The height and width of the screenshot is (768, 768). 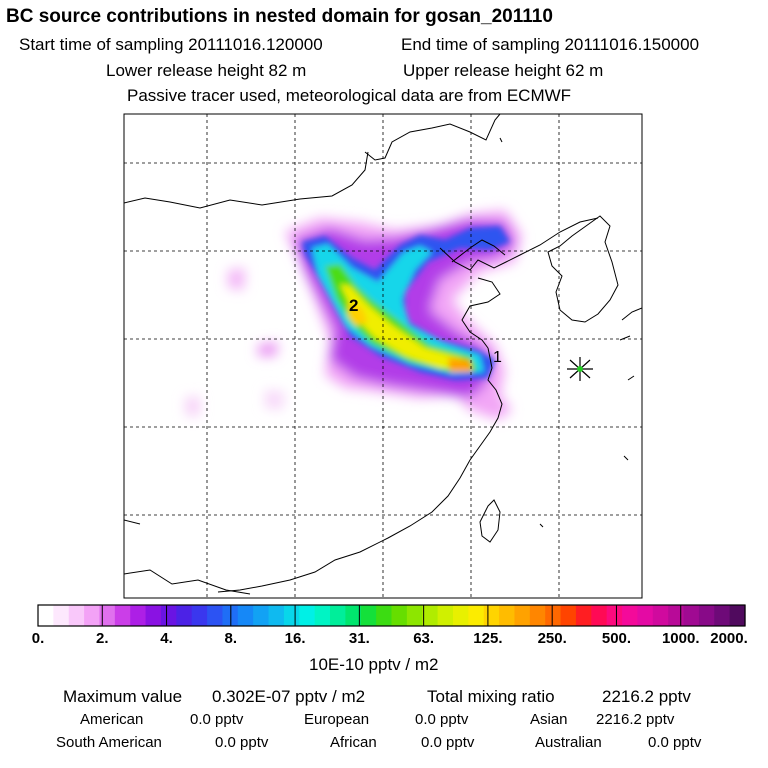 I want to click on coastline-shandong, so click(x=481, y=313).